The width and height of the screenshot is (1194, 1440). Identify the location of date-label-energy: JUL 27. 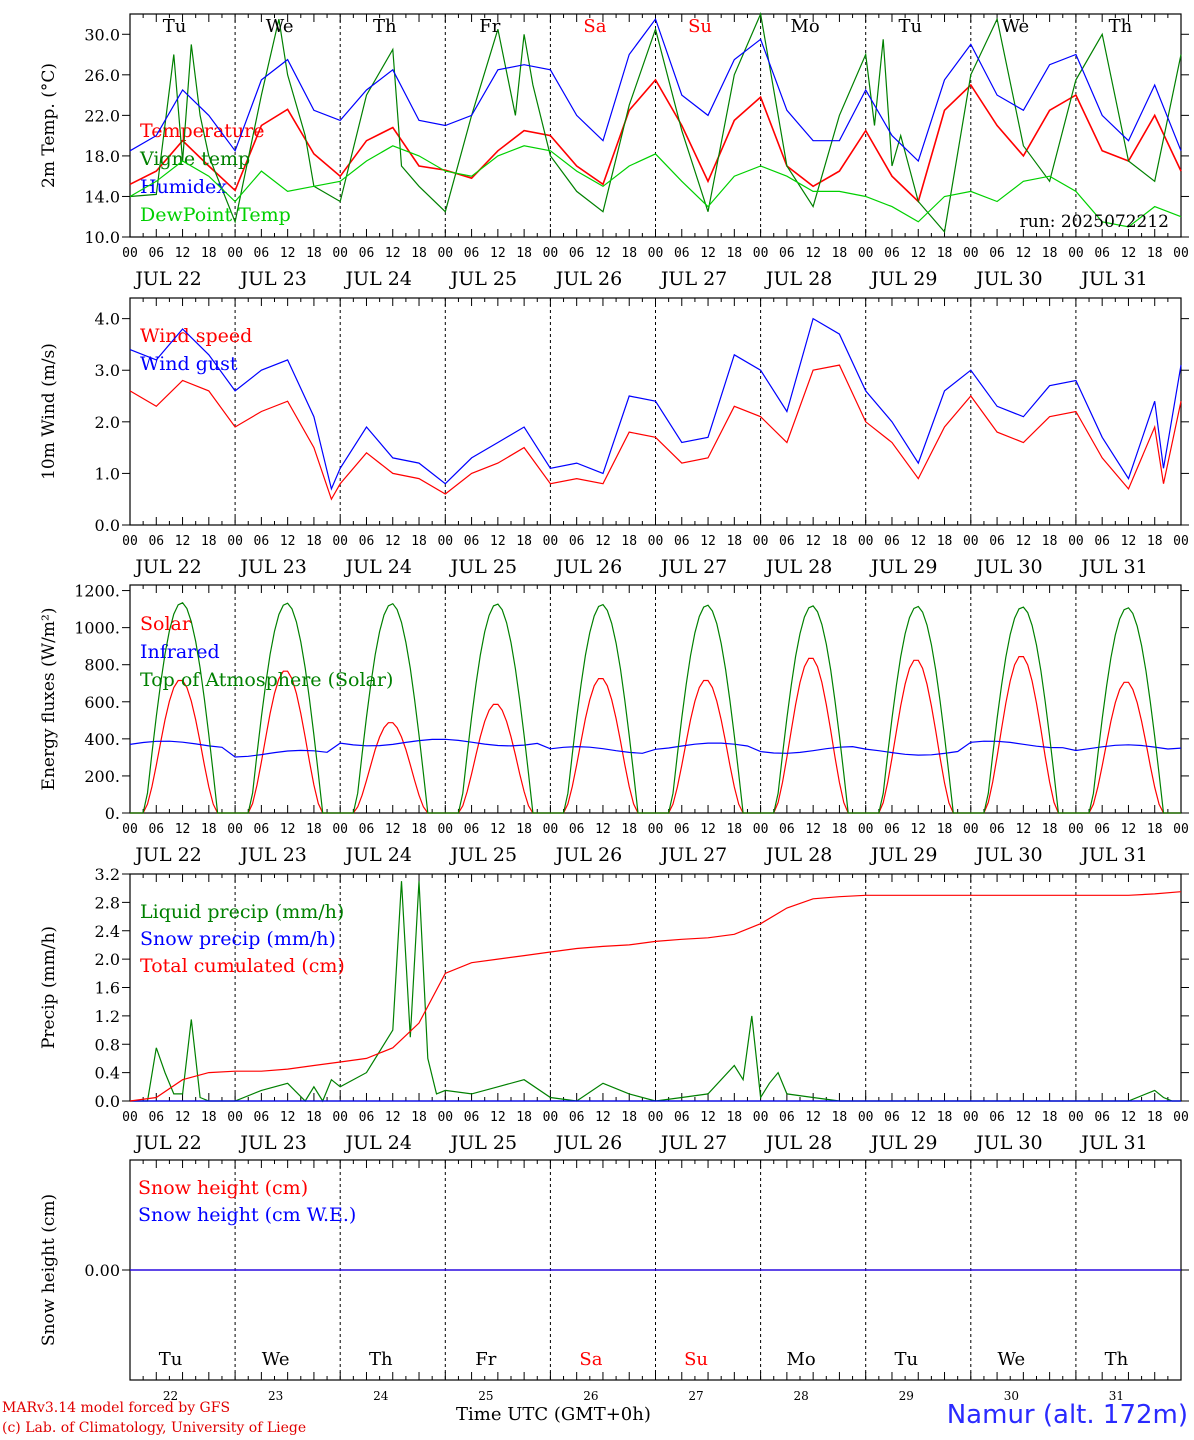
(693, 855).